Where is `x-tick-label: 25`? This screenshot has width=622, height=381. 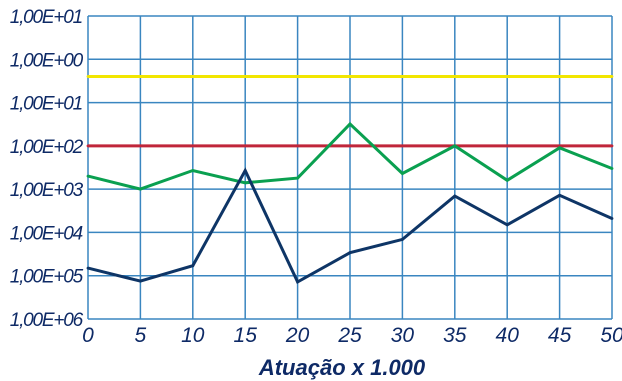
x-tick-label: 25 is located at coordinates (349, 335).